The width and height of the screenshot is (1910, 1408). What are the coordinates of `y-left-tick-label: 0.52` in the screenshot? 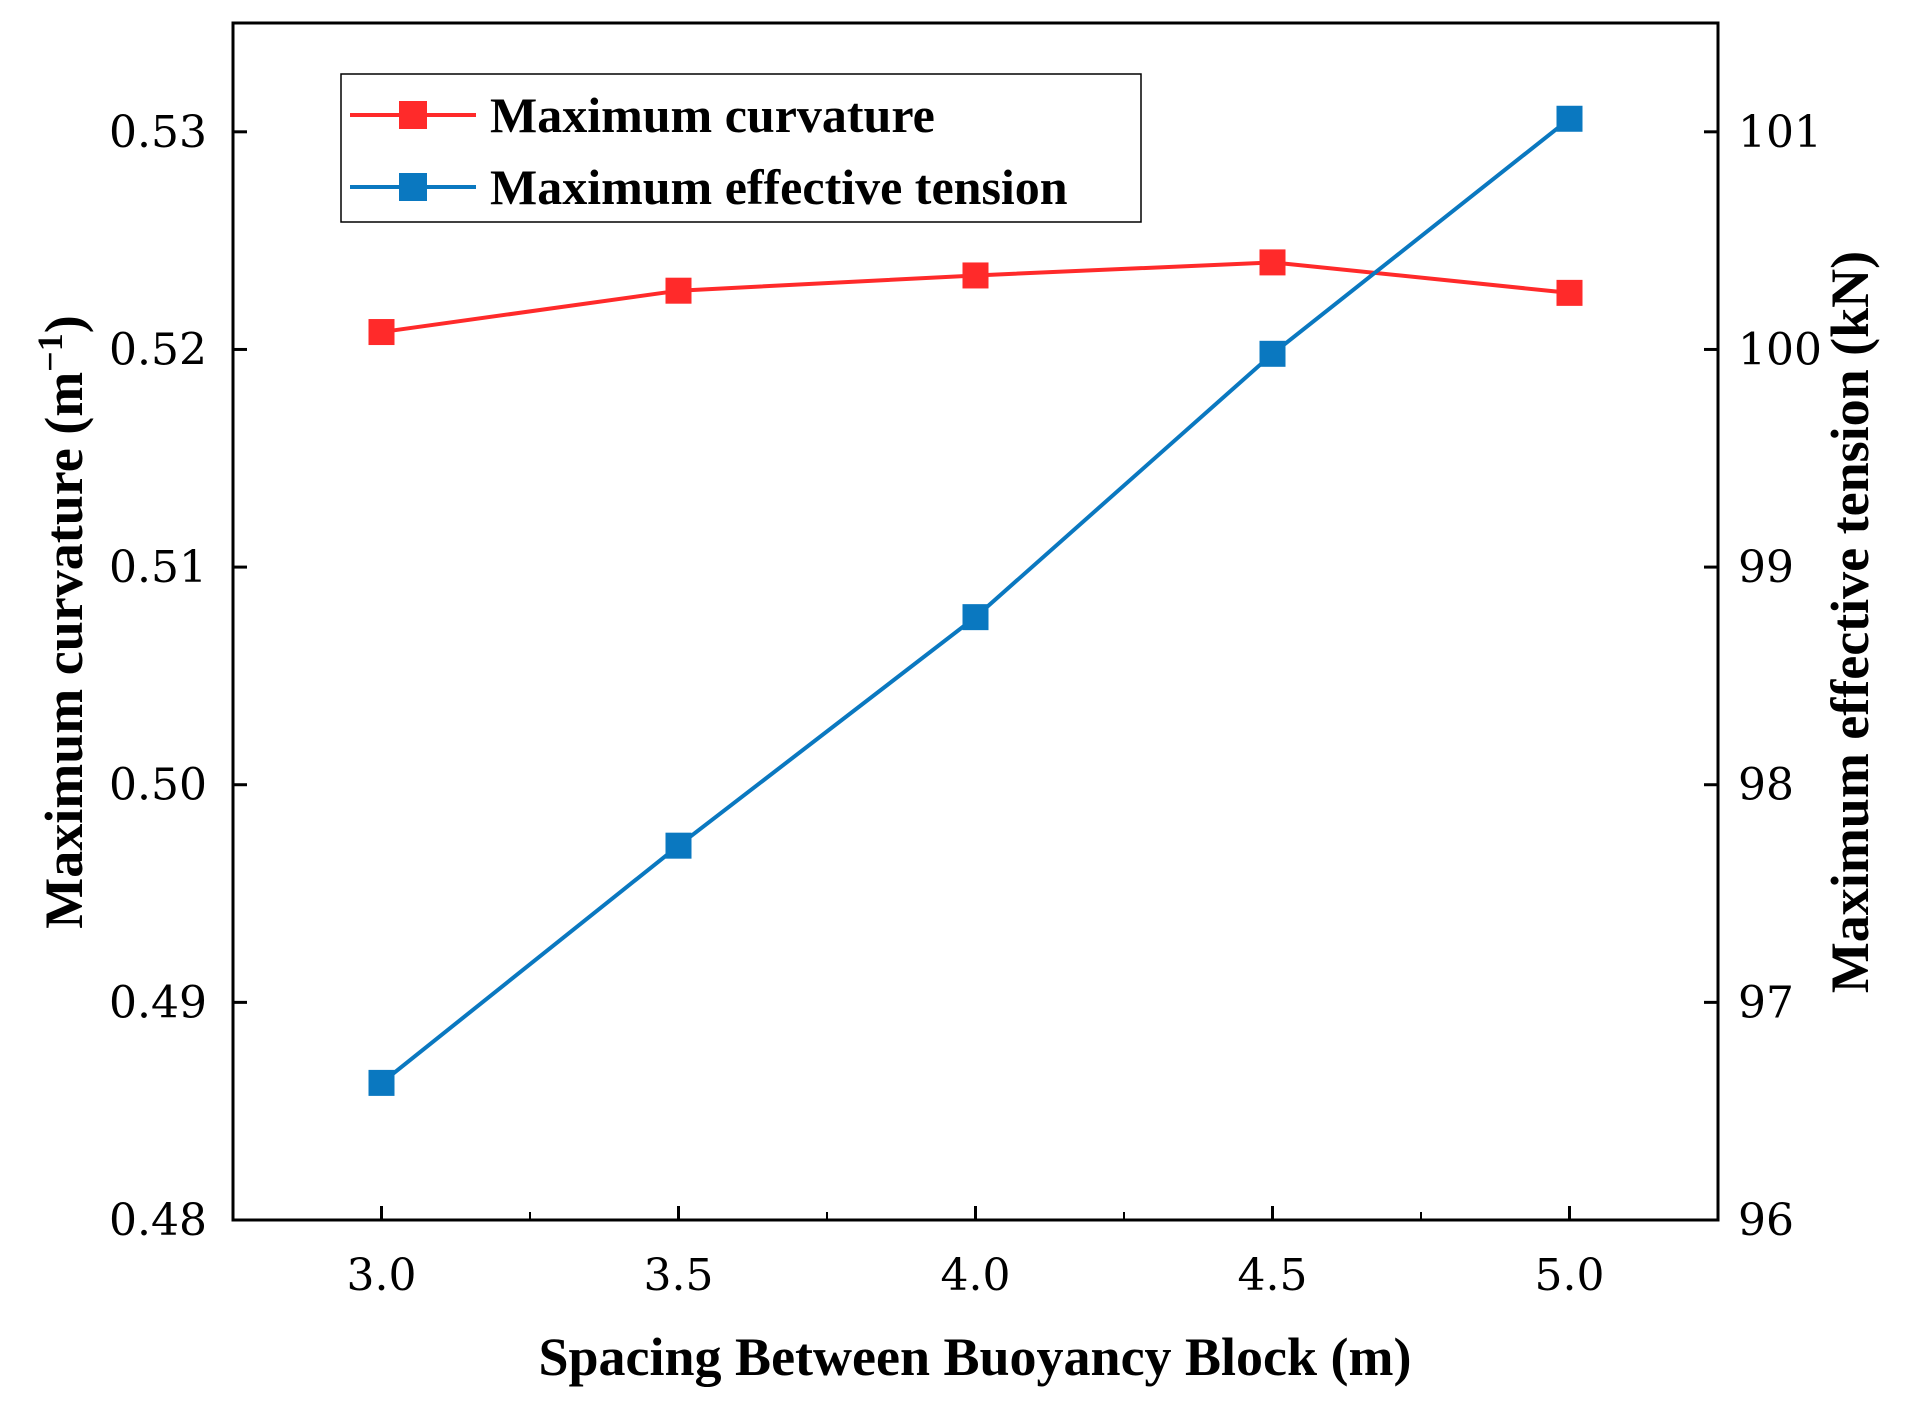 It's located at (158, 349).